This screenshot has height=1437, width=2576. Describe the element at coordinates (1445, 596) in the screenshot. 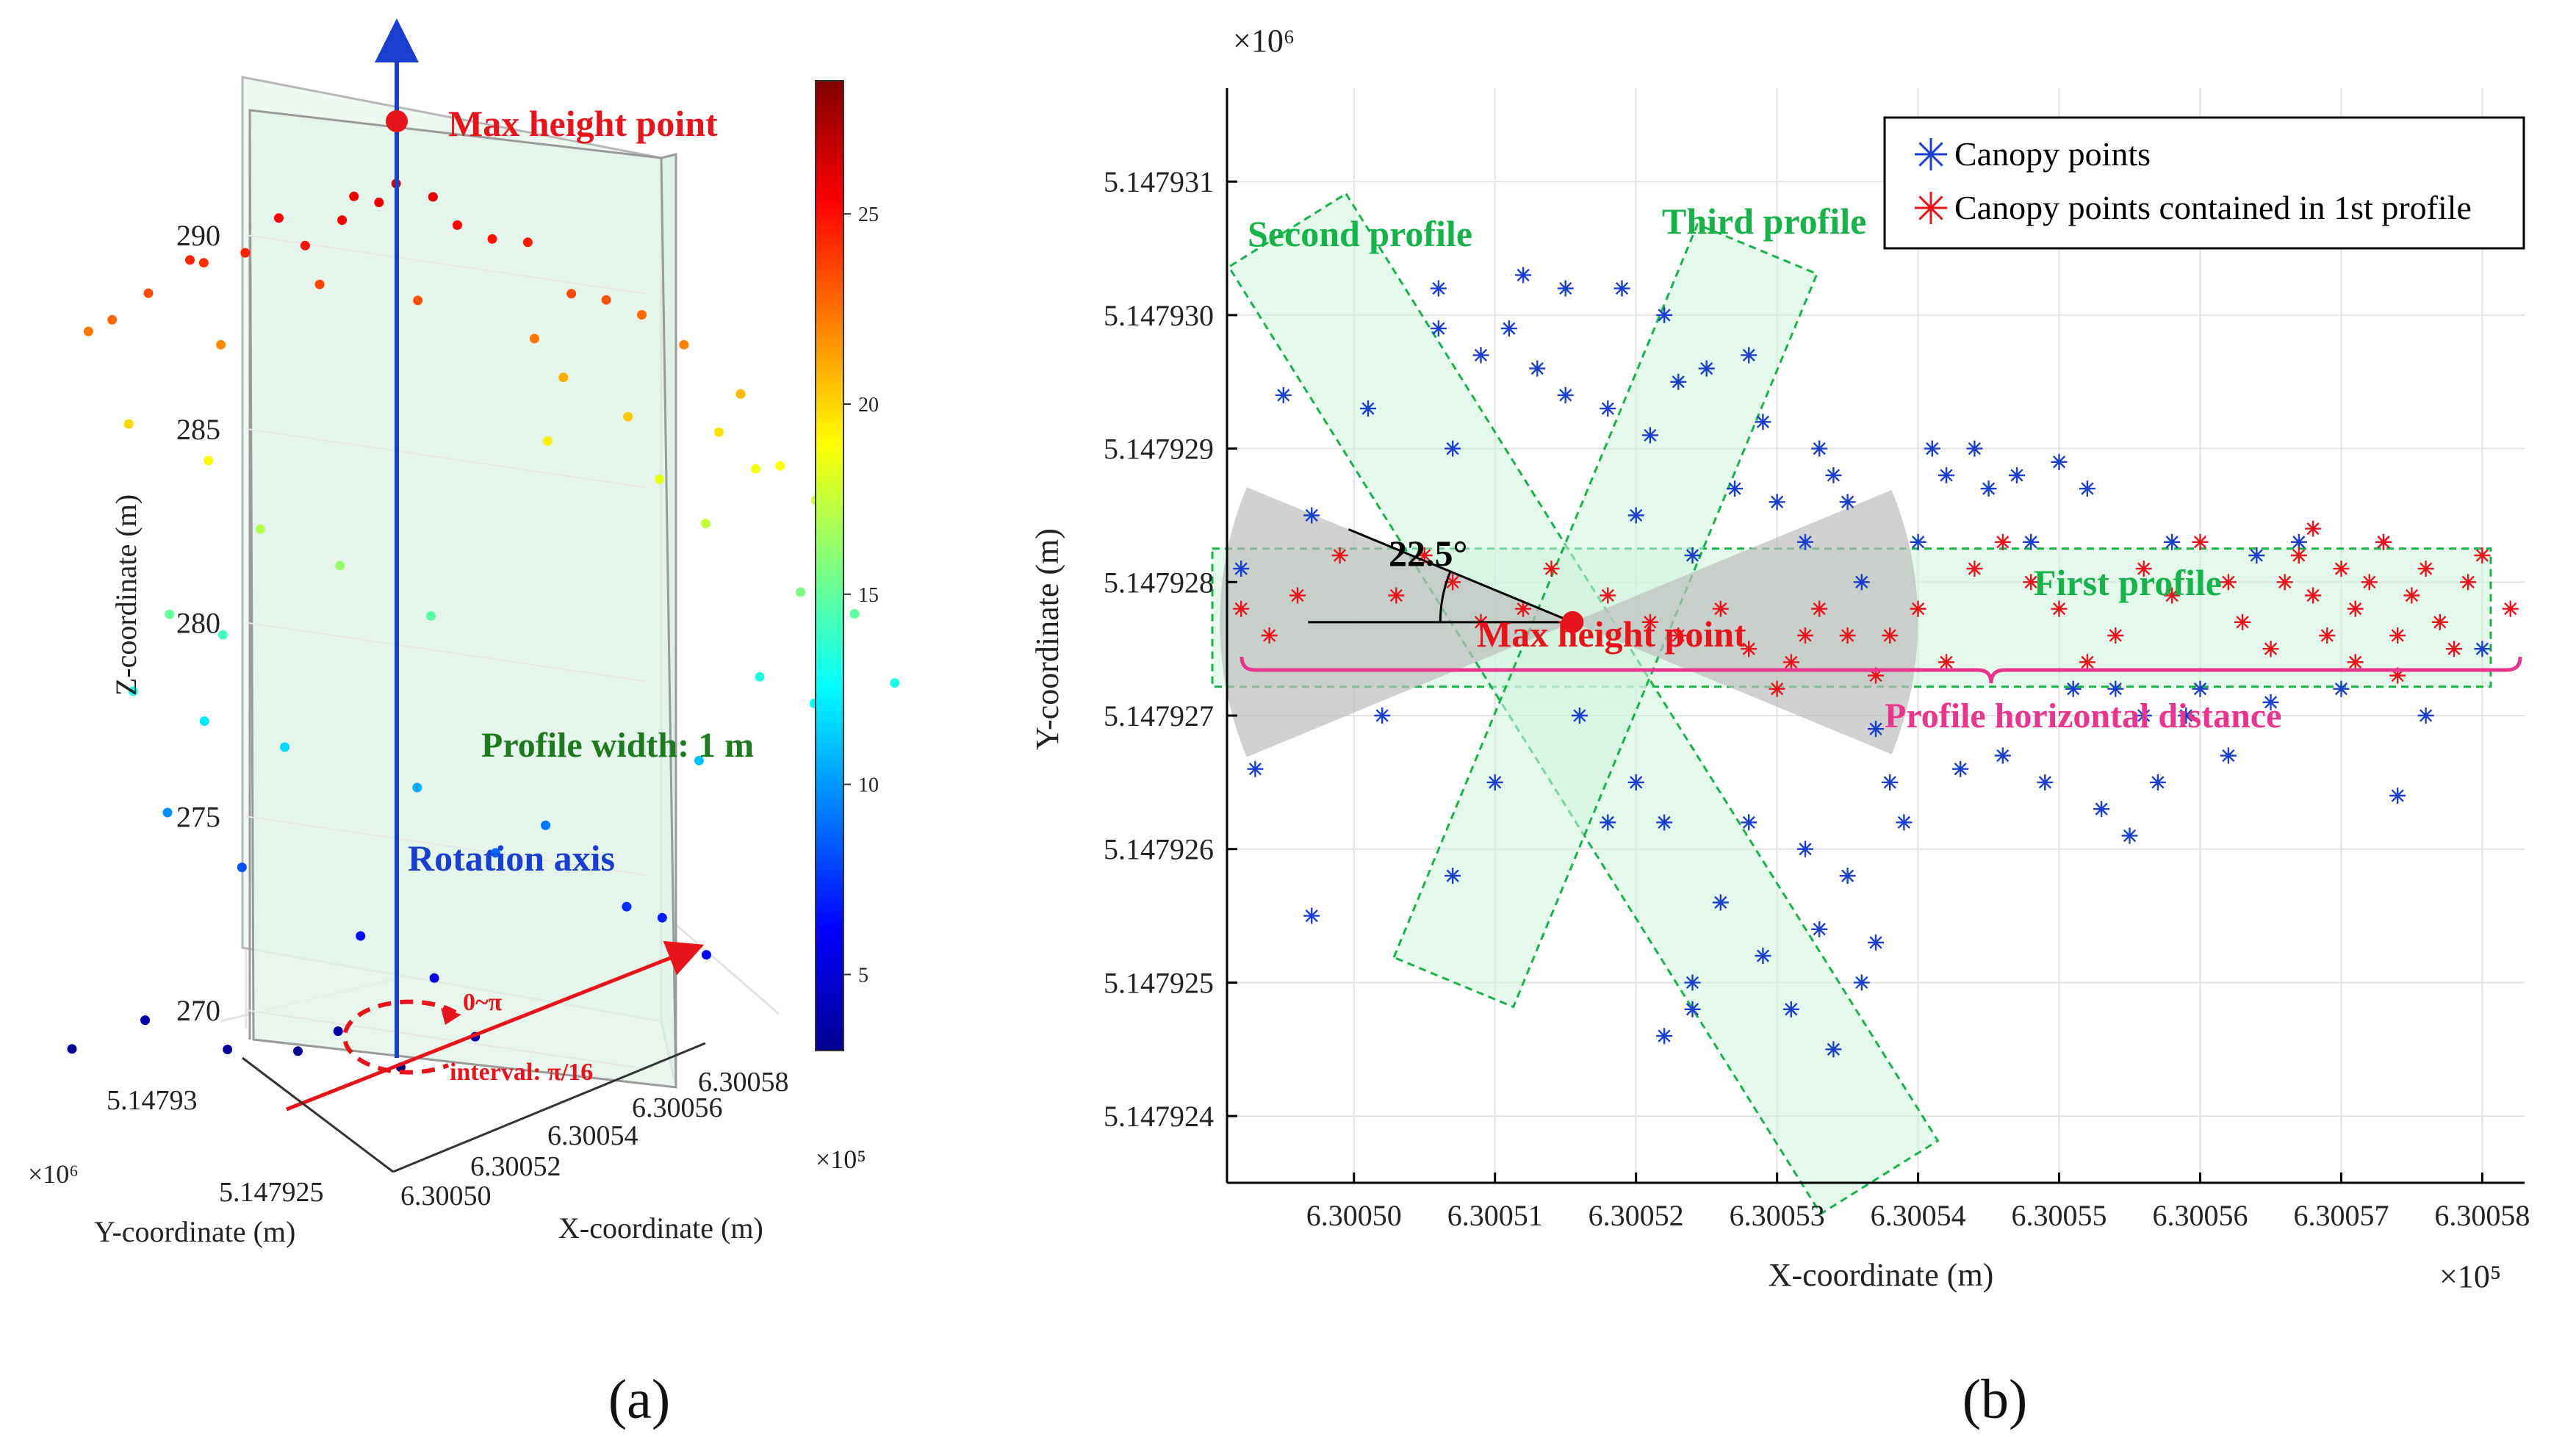

I see `angle-arc` at that location.